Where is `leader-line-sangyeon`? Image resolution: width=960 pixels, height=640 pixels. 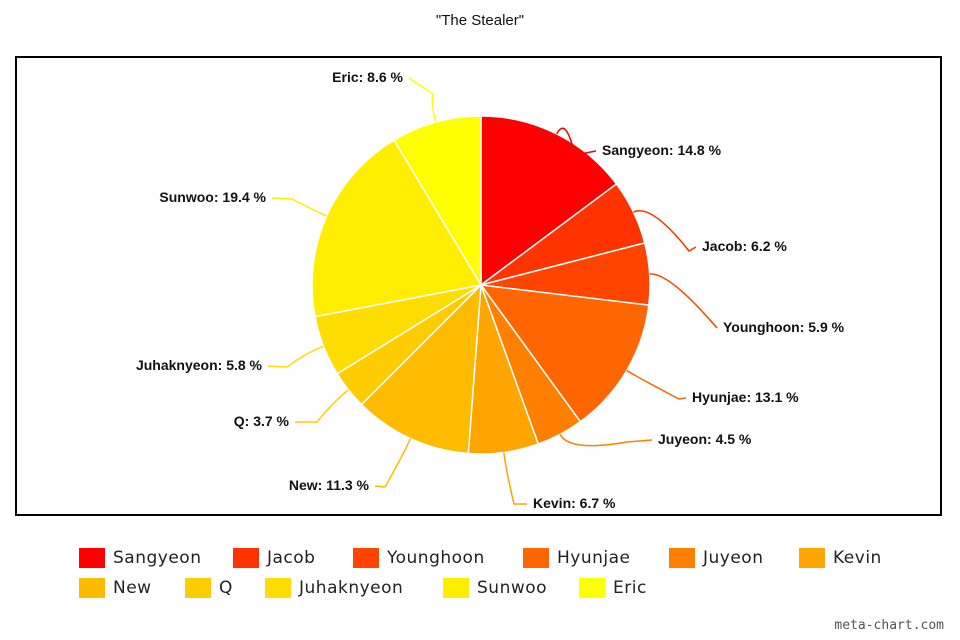 leader-line-sangyeon is located at coordinates (576, 141).